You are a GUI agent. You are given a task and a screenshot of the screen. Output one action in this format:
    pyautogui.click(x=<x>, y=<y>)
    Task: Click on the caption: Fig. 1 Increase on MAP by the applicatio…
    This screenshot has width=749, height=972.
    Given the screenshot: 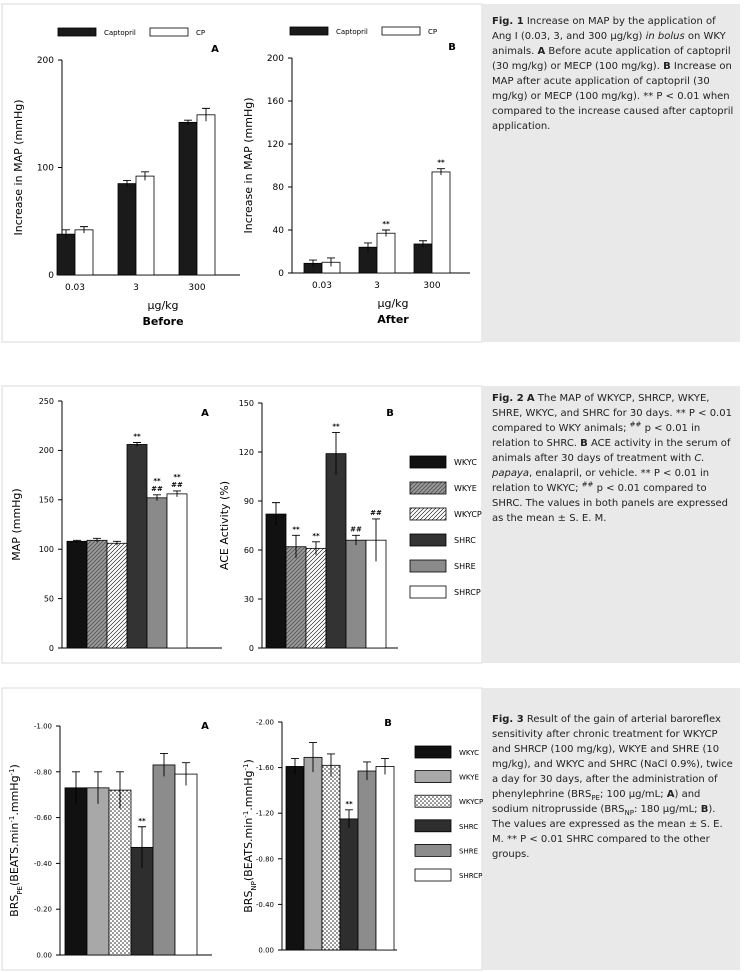 What is the action you would take?
    pyautogui.click(x=614, y=74)
    